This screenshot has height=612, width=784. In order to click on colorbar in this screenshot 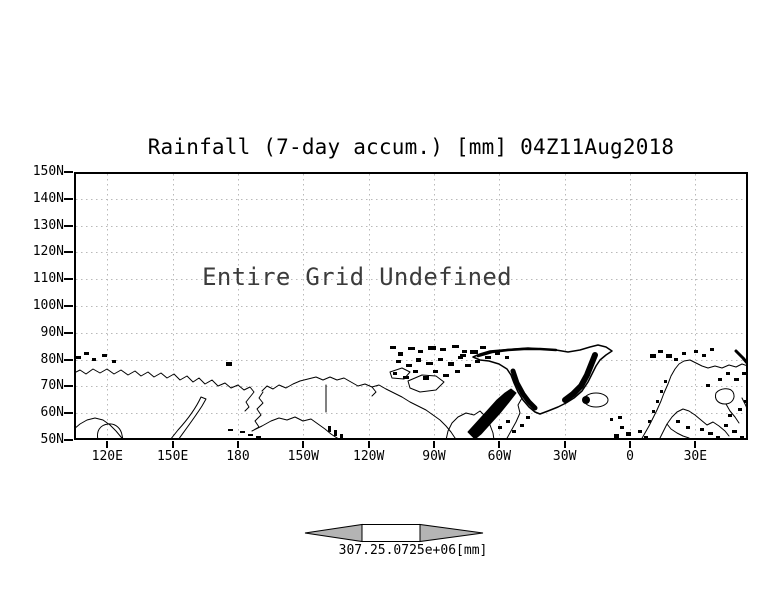, I will do `click(394, 533)`.